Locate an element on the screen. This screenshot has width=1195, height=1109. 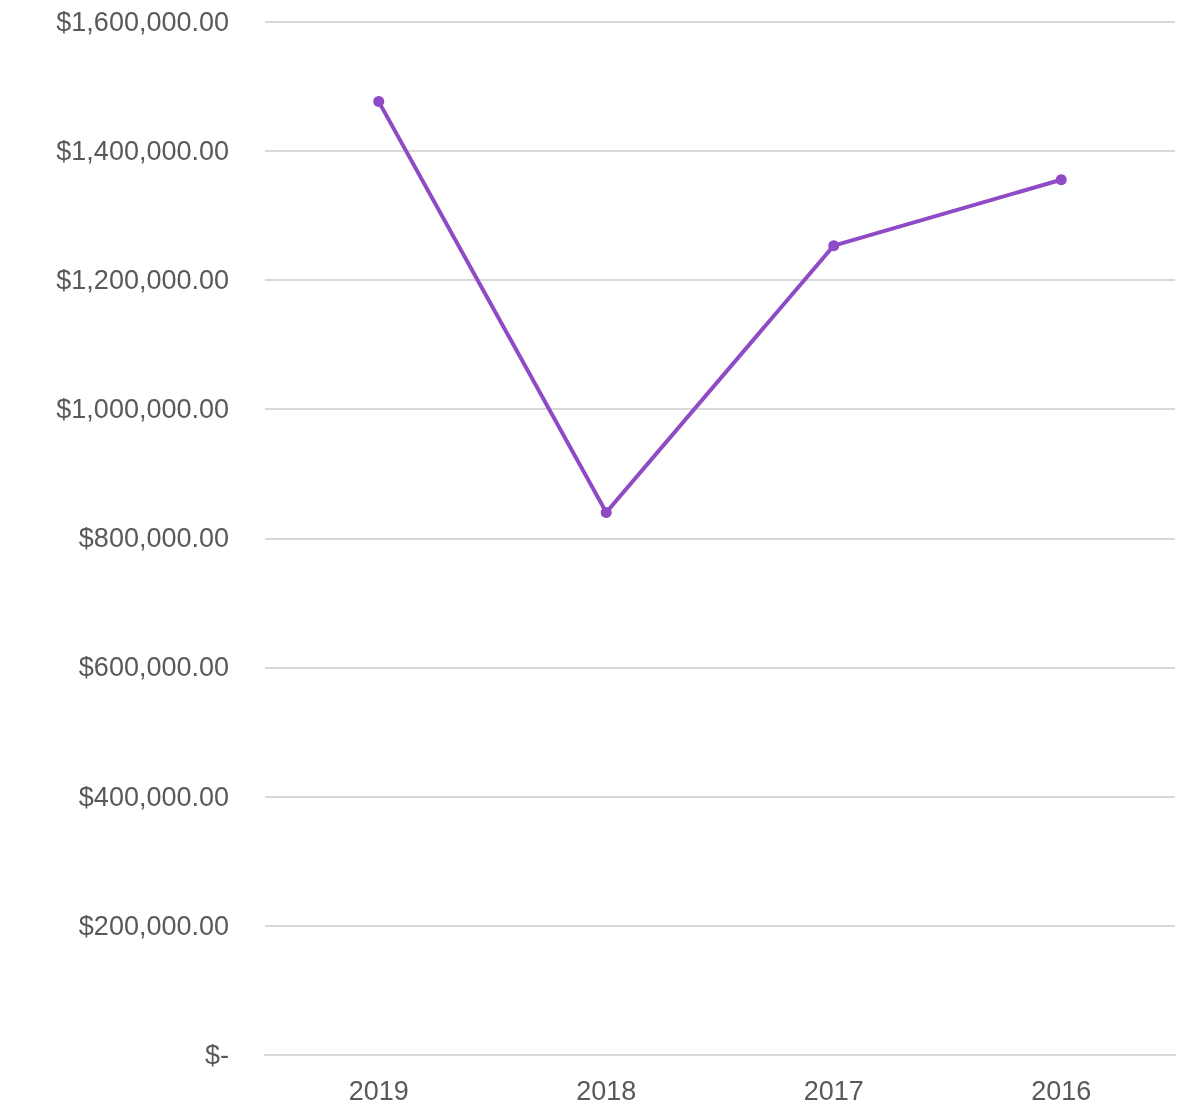
y-tick-label: $1,600,000.00 is located at coordinates (142, 21).